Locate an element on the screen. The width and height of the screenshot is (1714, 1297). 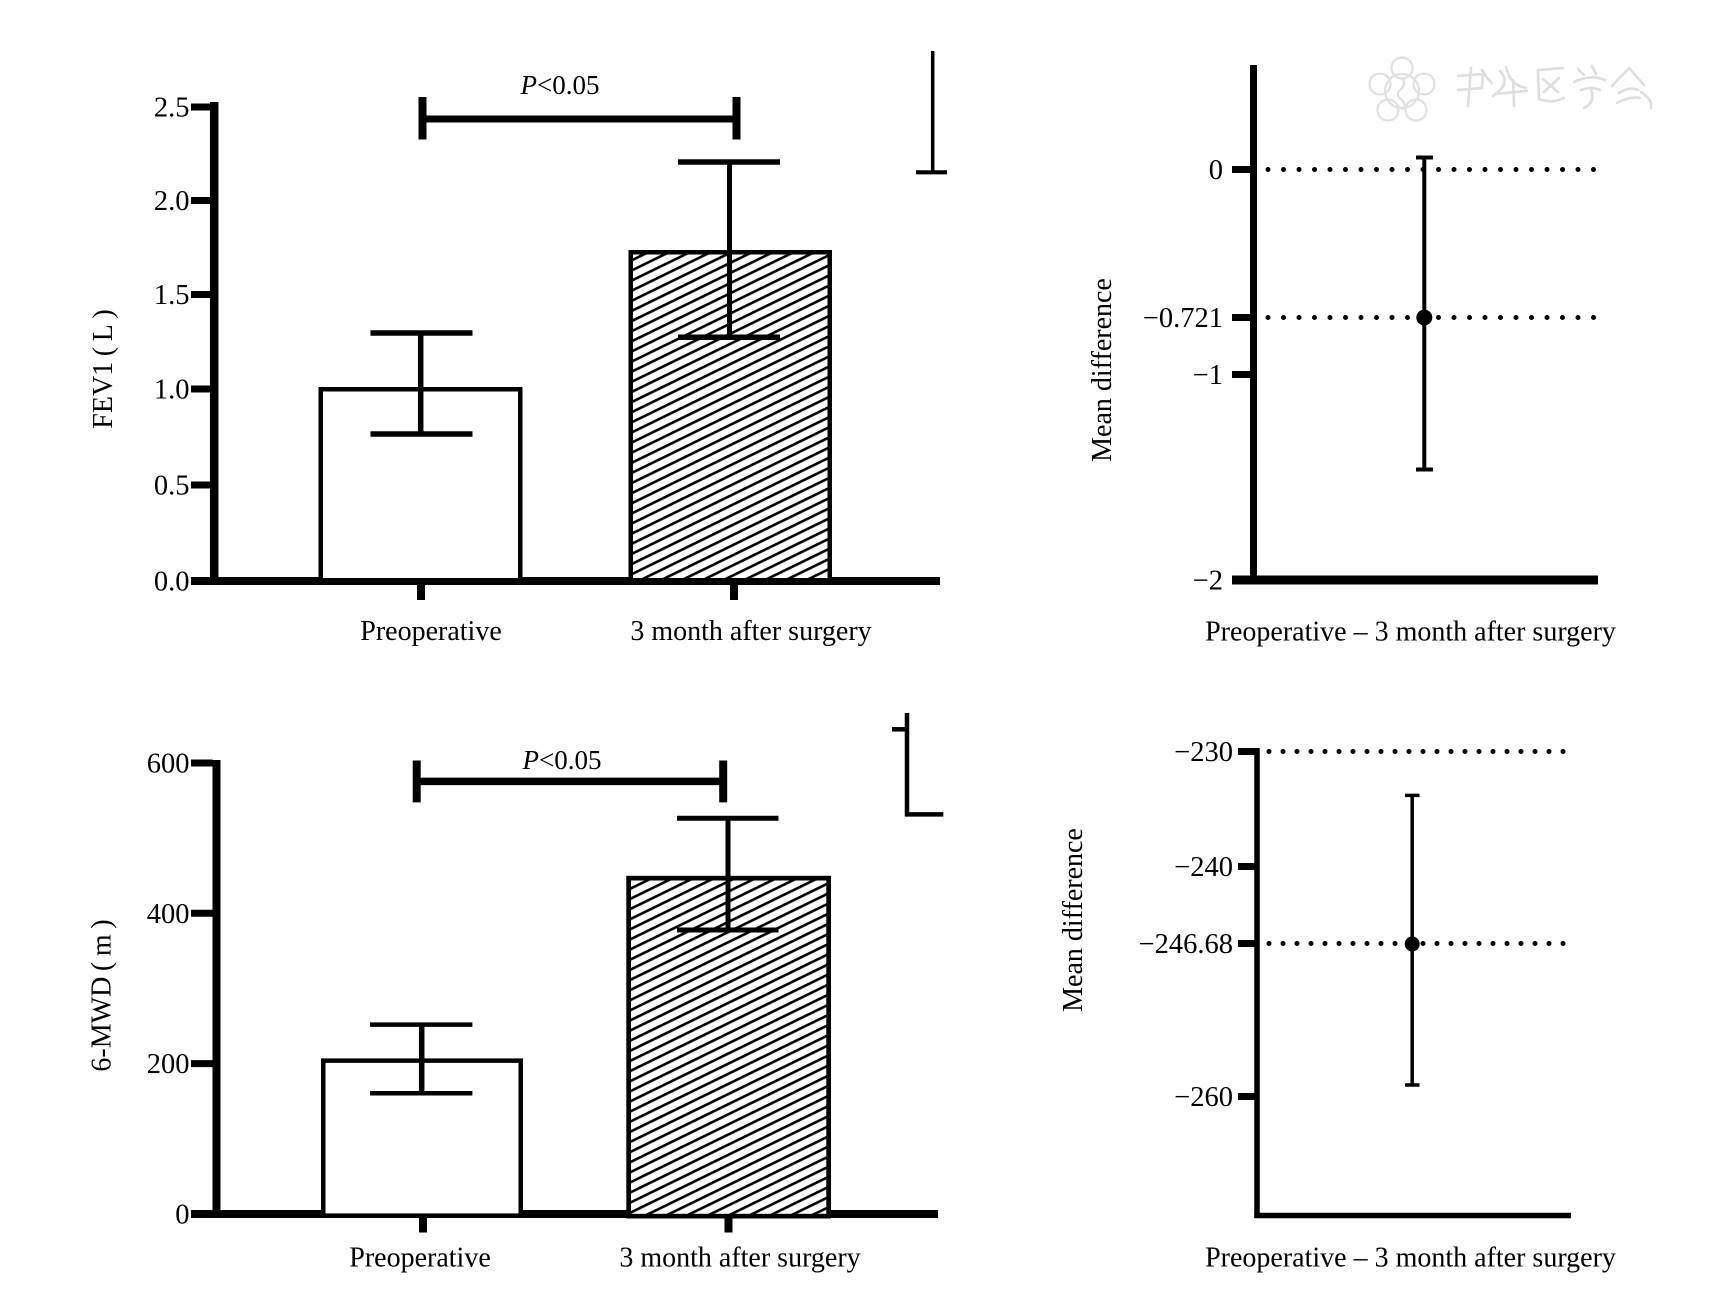
svg-text: 2.0 is located at coordinates (172, 201).